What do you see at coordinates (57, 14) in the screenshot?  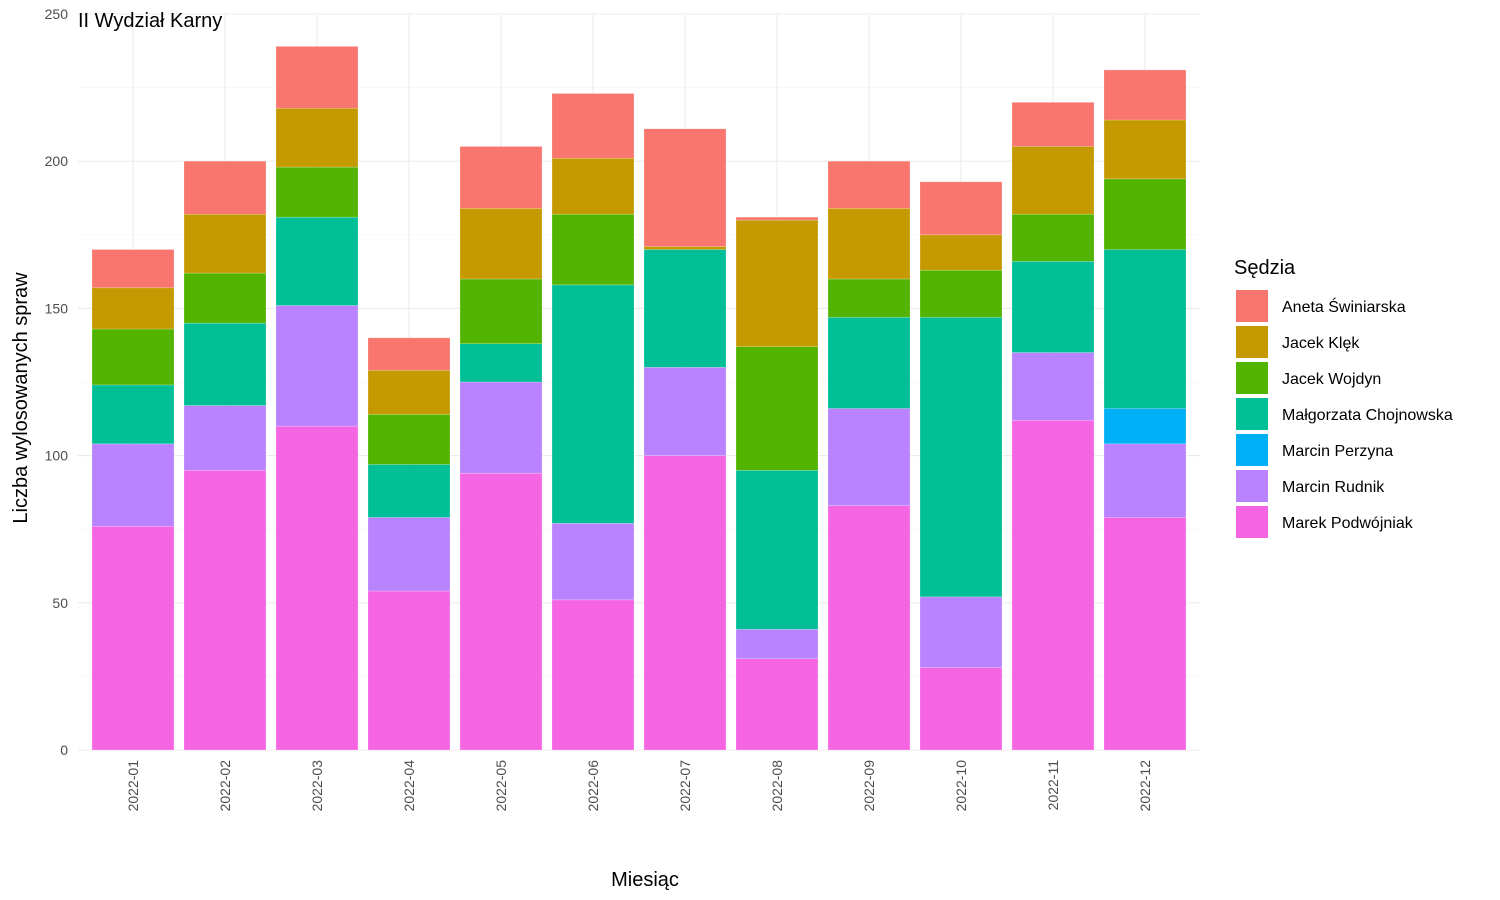 I see `y-tick-label: 250` at bounding box center [57, 14].